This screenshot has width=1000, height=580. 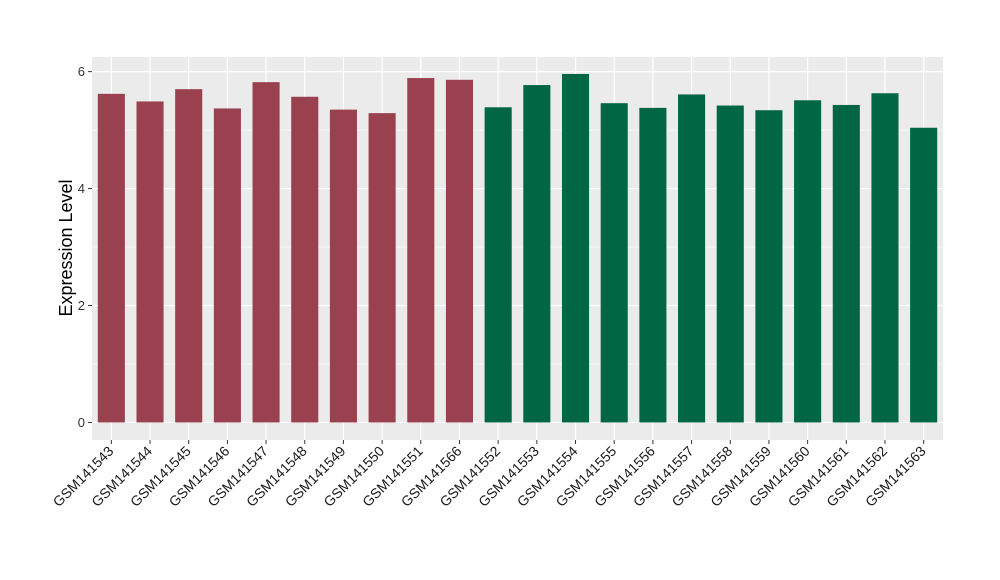 I want to click on bar-GSM141566, so click(x=459, y=251).